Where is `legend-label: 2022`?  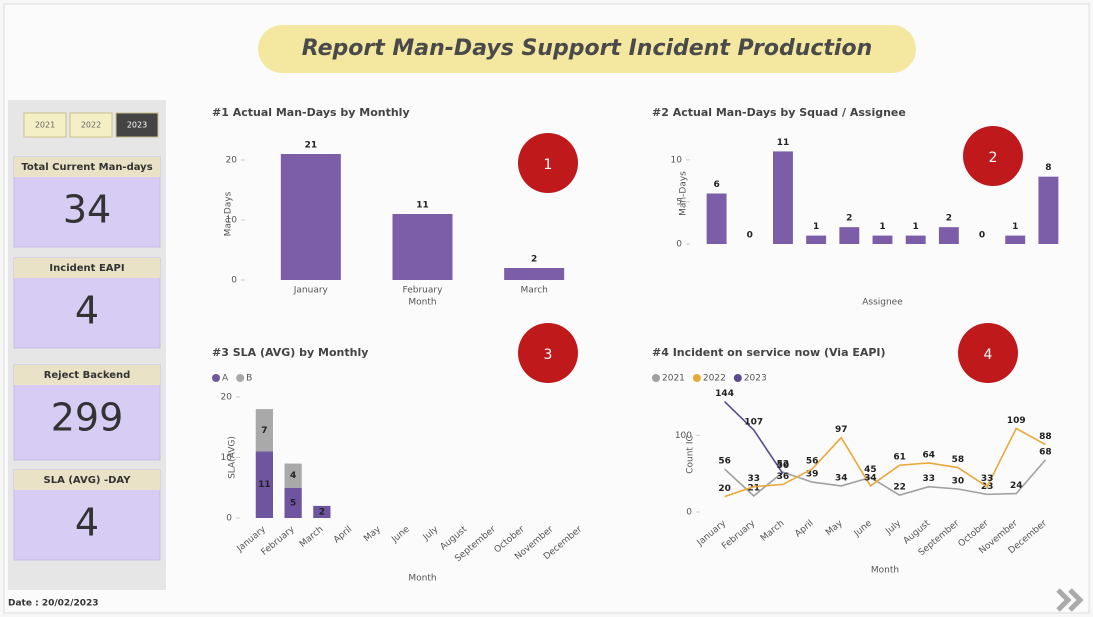 legend-label: 2022 is located at coordinates (714, 379).